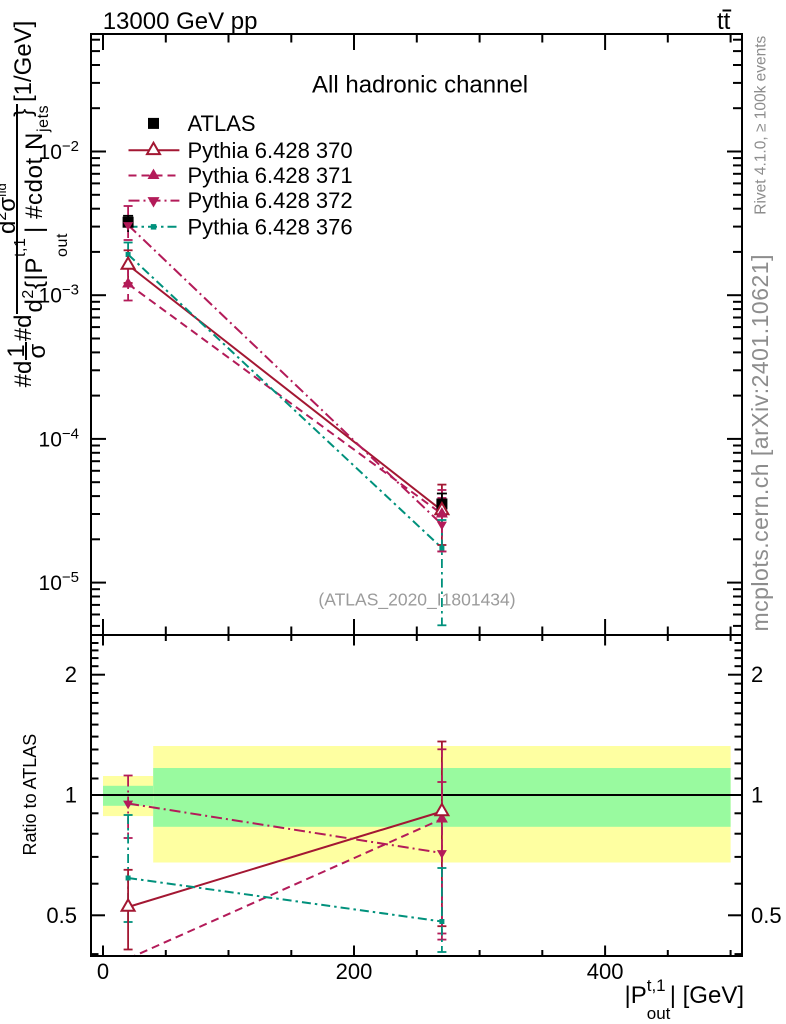 Image resolution: width=786 pixels, height=1024 pixels. Describe the element at coordinates (354, 971) in the screenshot. I see `svg-text: 200` at that location.